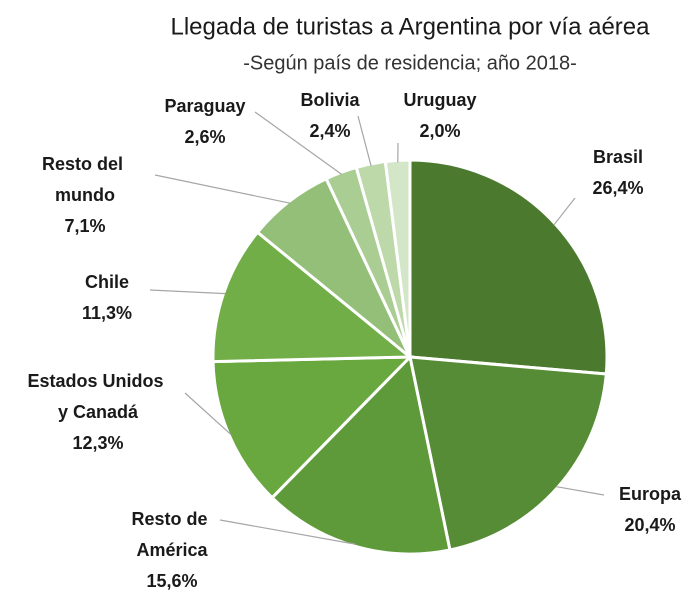  Describe the element at coordinates (204, 137) in the screenshot. I see `value-label: 2,6%` at that location.